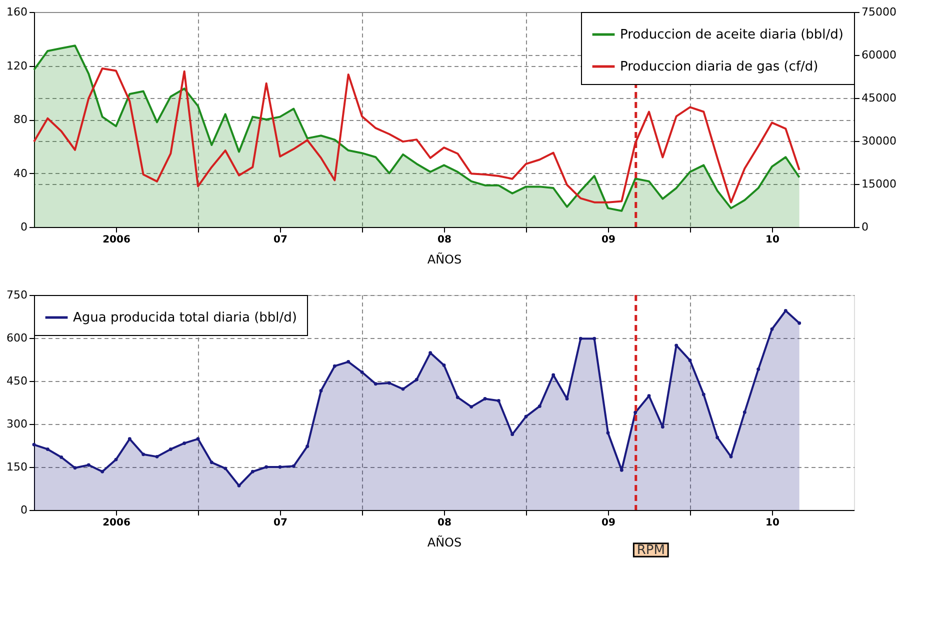 The height and width of the screenshot is (642, 943). I want to click on ref-line-label: RPM, so click(650, 550).